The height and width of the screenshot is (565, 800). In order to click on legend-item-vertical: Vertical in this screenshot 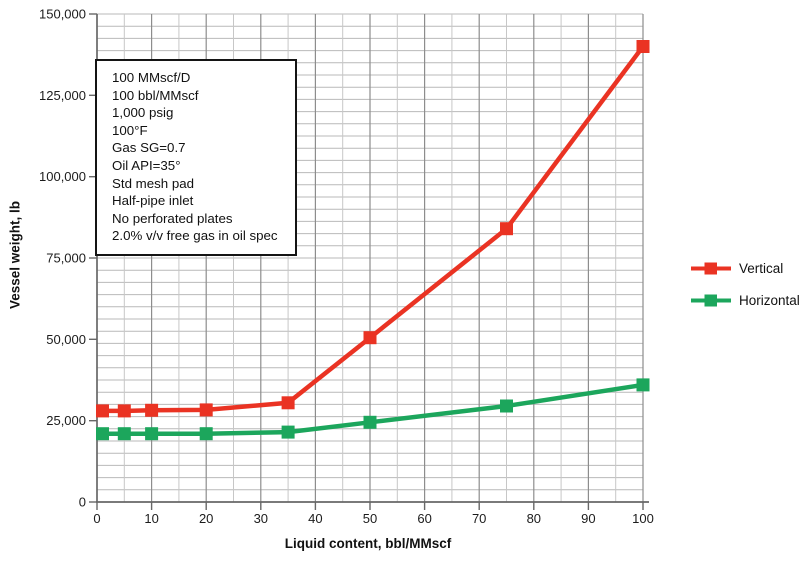, I will do `click(745, 268)`.